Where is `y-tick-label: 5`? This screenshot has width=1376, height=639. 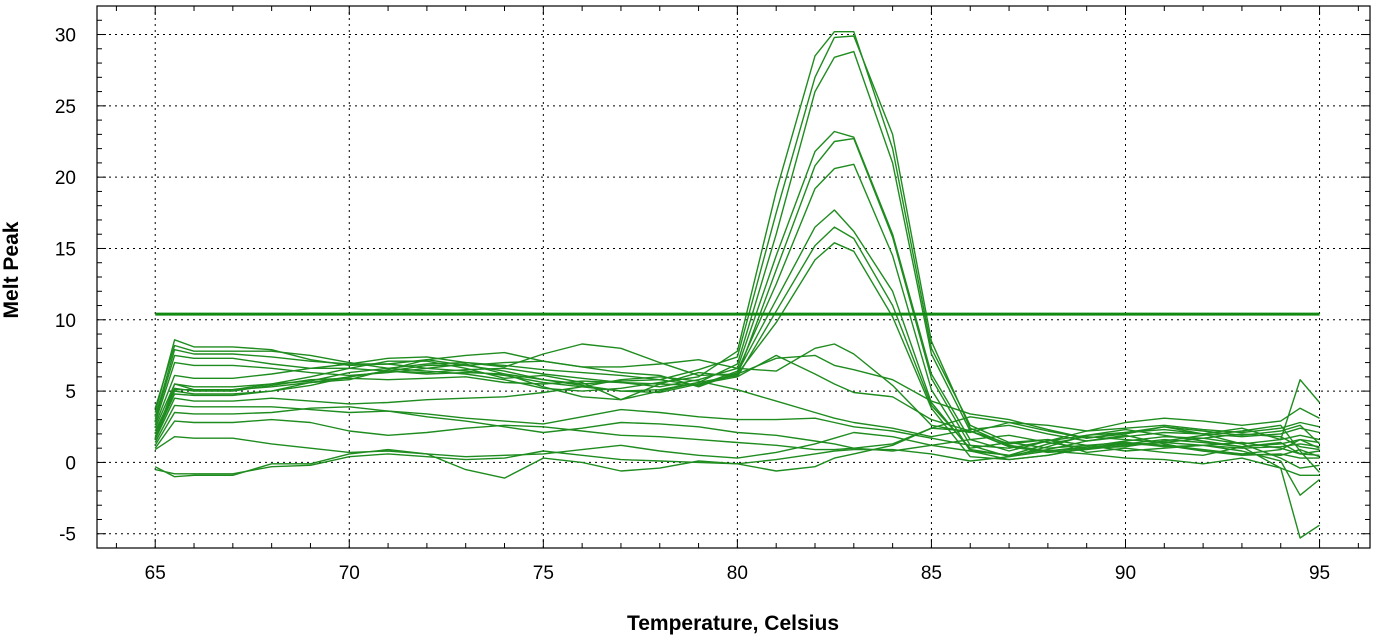
y-tick-label: 5 is located at coordinates (70, 392).